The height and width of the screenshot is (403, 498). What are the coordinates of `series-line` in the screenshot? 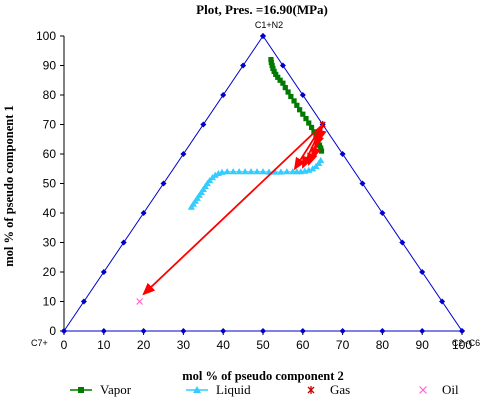 It's located at (256, 184).